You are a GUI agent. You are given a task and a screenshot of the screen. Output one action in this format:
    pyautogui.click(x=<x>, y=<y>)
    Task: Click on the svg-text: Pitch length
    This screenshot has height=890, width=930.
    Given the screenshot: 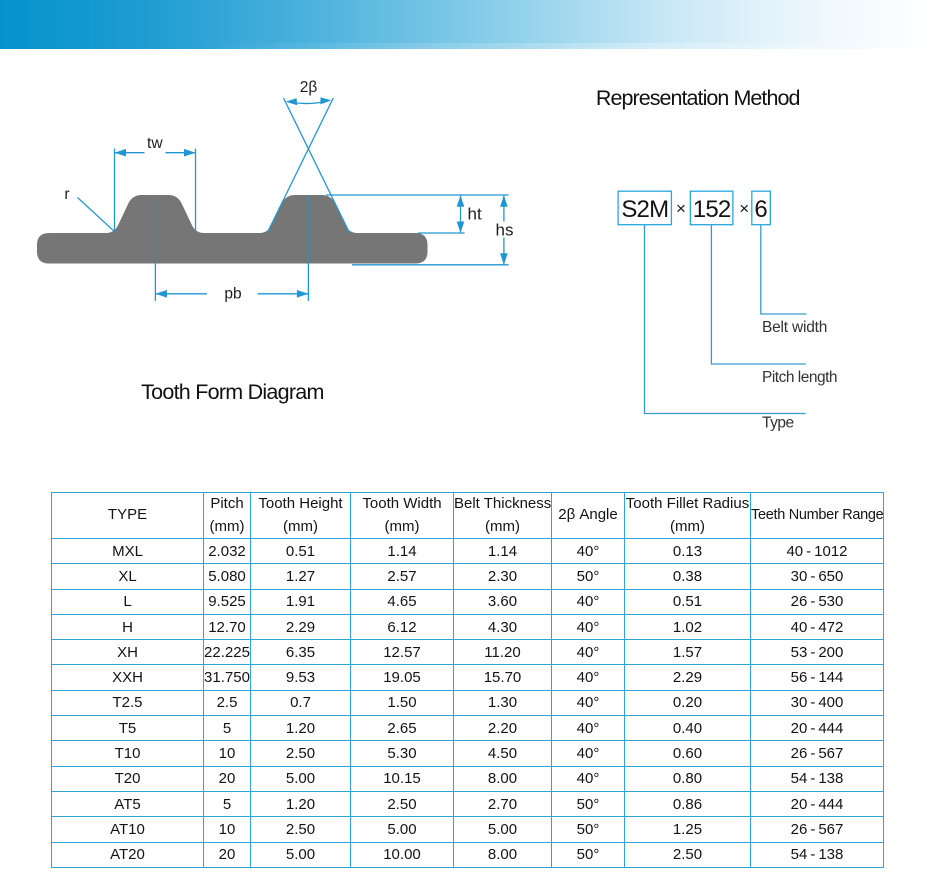 What is the action you would take?
    pyautogui.click(x=799, y=377)
    